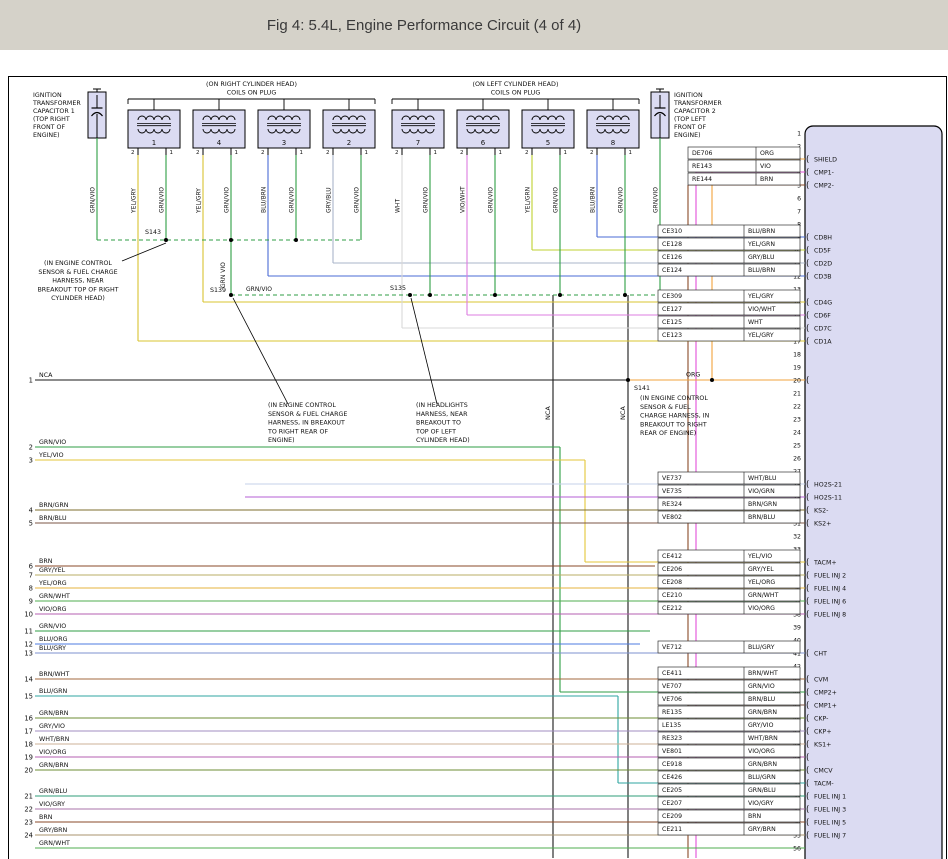  Describe the element at coordinates (762, 478) in the screenshot. I see `wire-color-label: WHT/BLU` at that location.